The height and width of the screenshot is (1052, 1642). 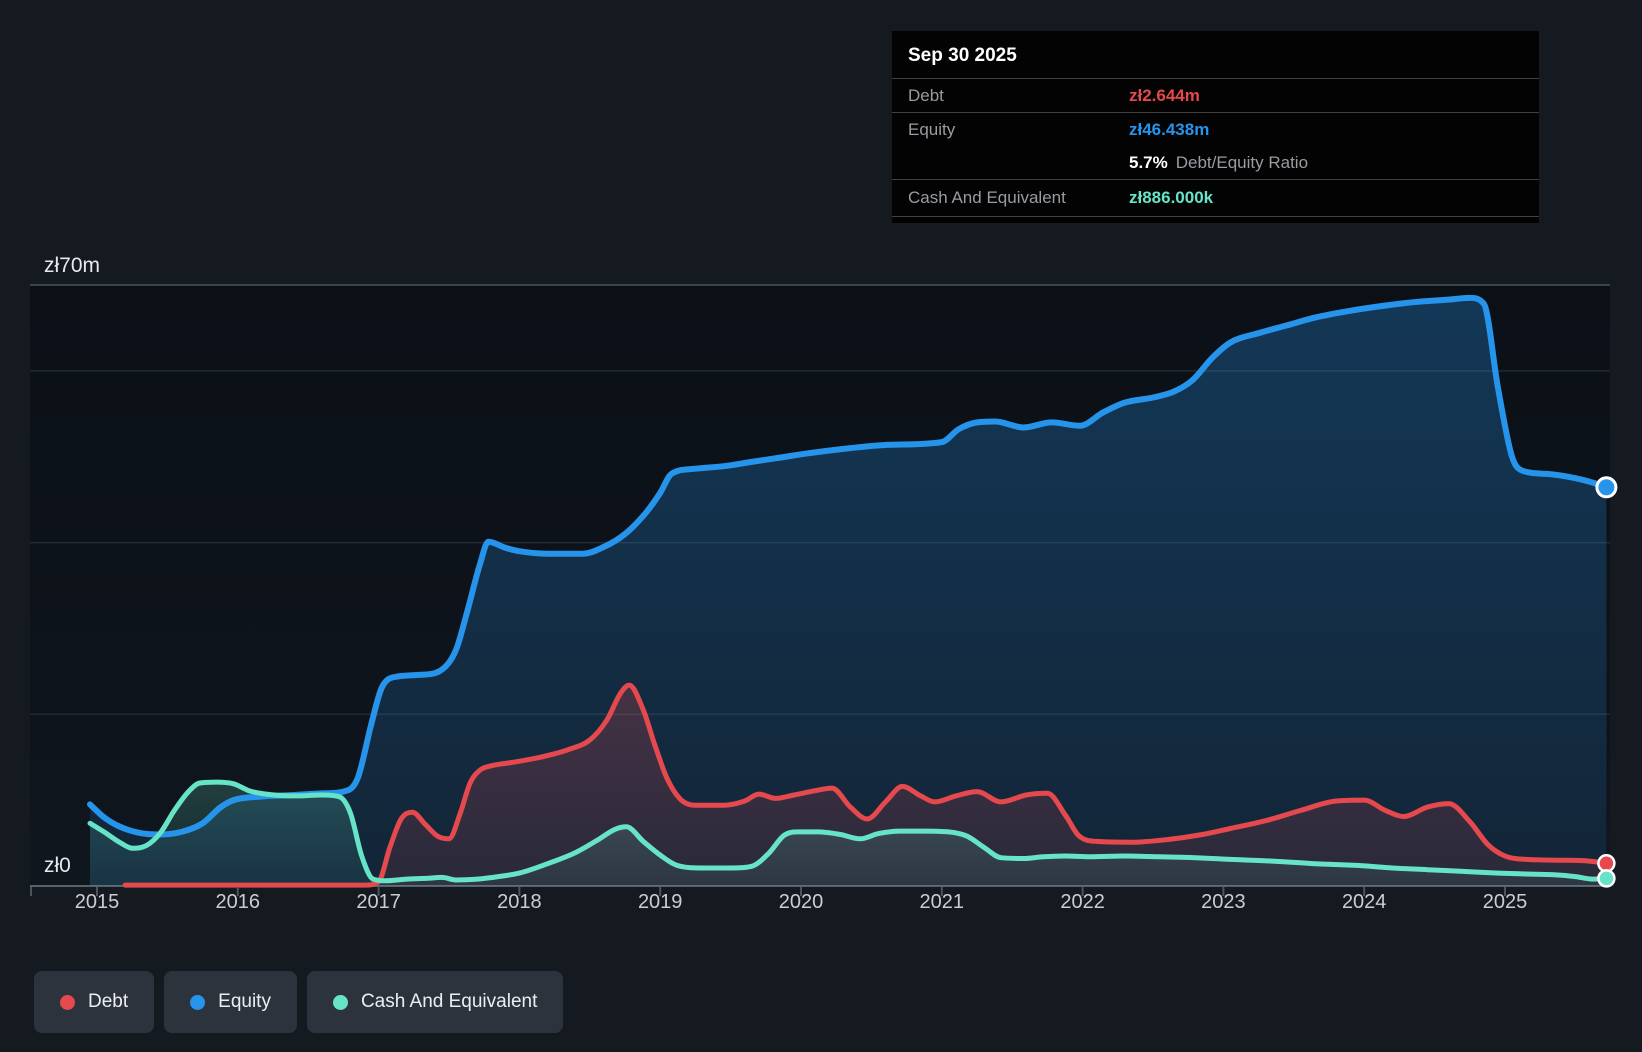 I want to click on legend-cash-label: Cash And Equivalent, so click(x=449, y=1001).